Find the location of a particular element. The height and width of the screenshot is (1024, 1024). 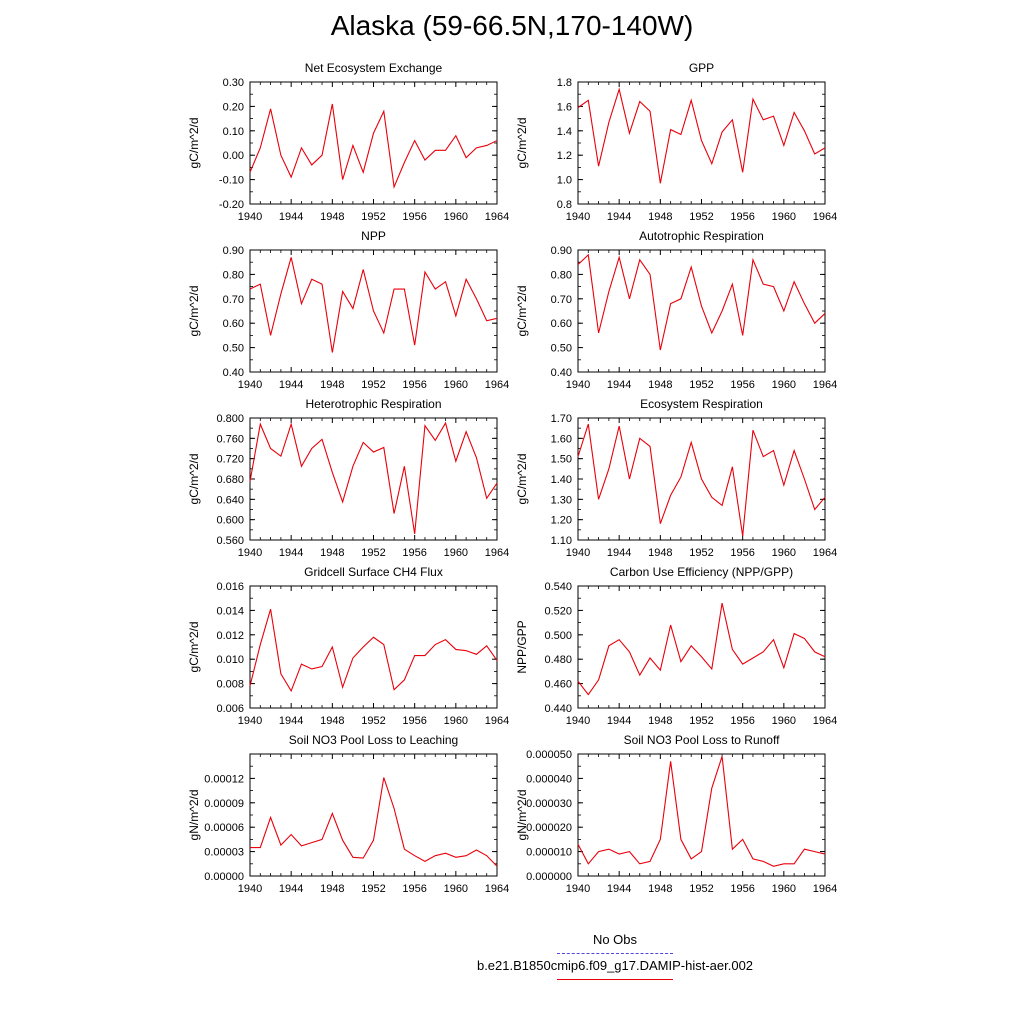

y-tick-label: 1.40 is located at coordinates (561, 480).